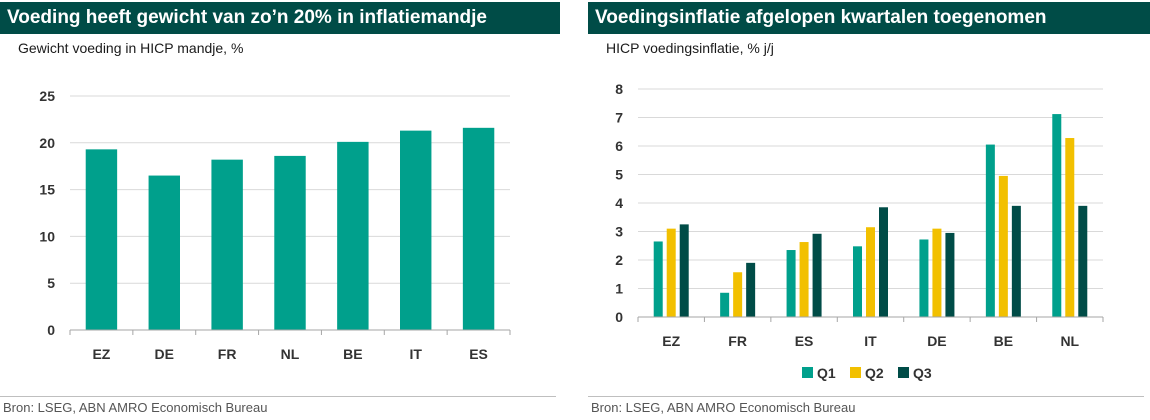  Describe the element at coordinates (922, 373) in the screenshot. I see `legend-label-q3: Q3` at that location.